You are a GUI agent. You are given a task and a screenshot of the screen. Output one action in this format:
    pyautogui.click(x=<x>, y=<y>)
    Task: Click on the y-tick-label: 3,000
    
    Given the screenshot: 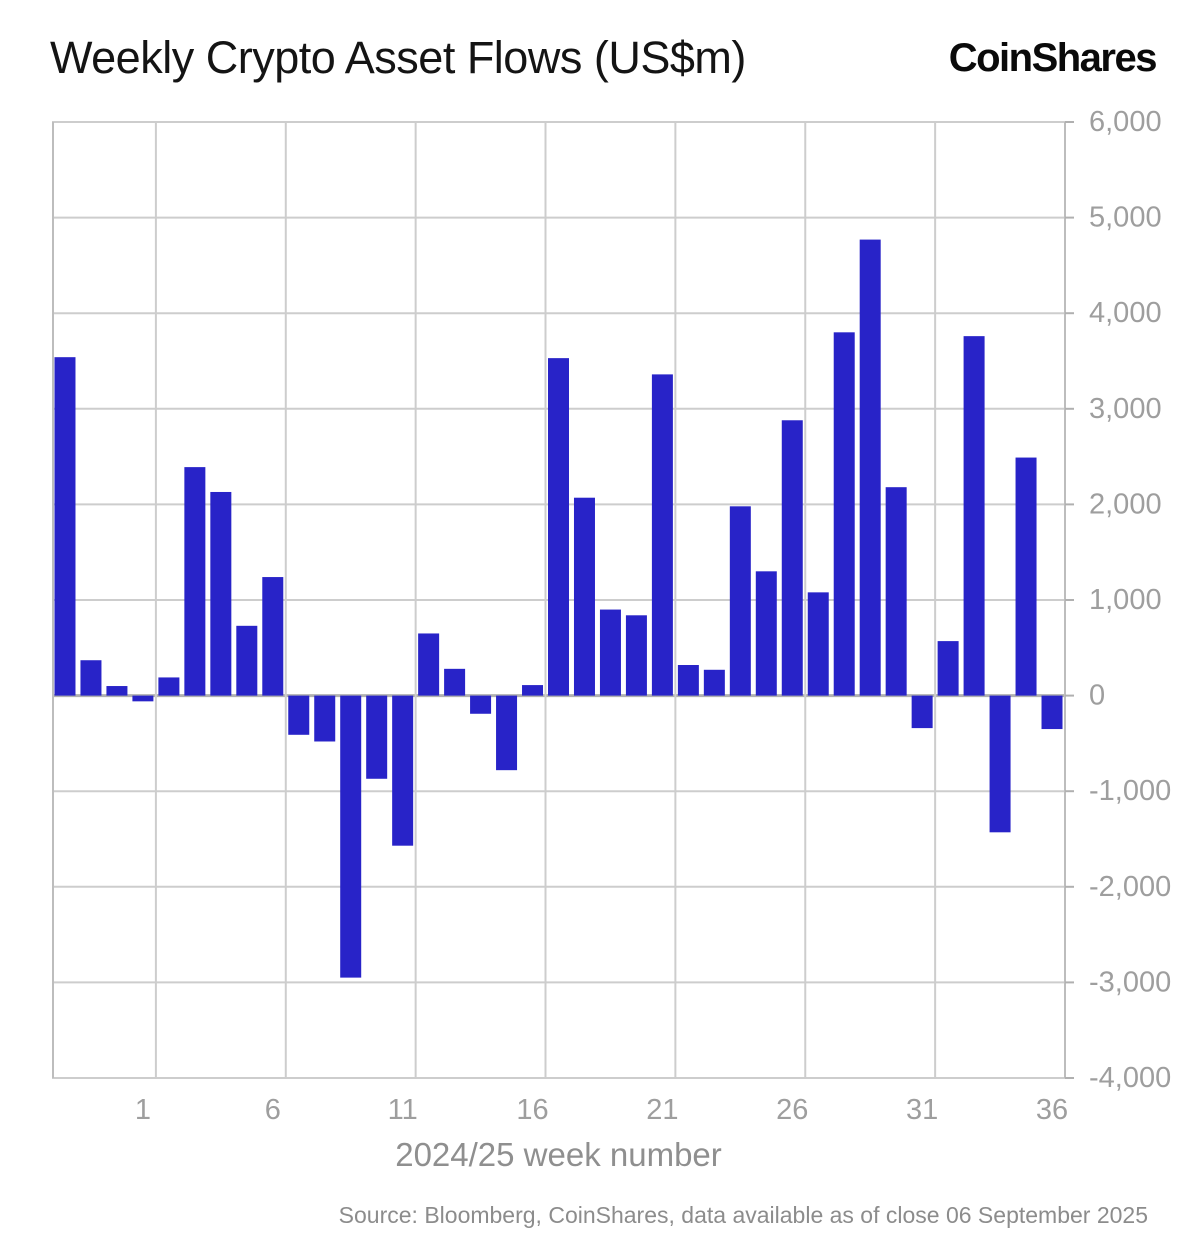 What is the action you would take?
    pyautogui.click(x=1125, y=409)
    